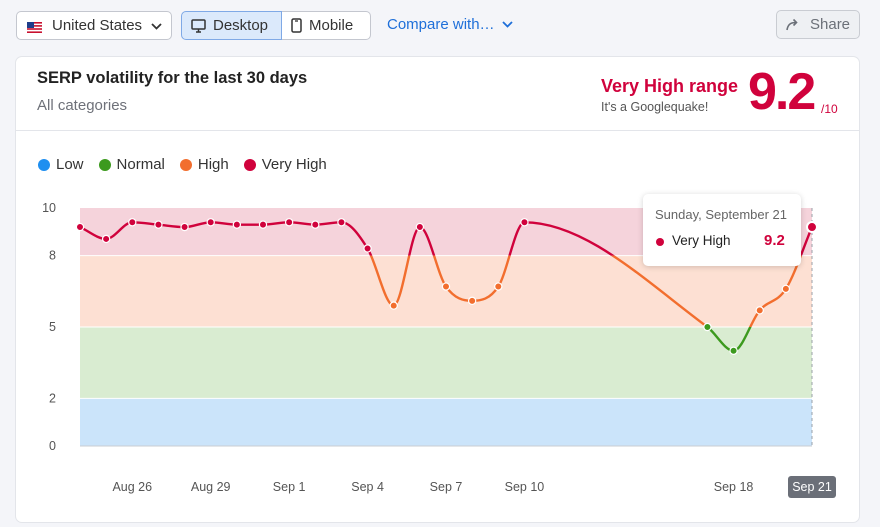  I want to click on band-high, so click(446, 291).